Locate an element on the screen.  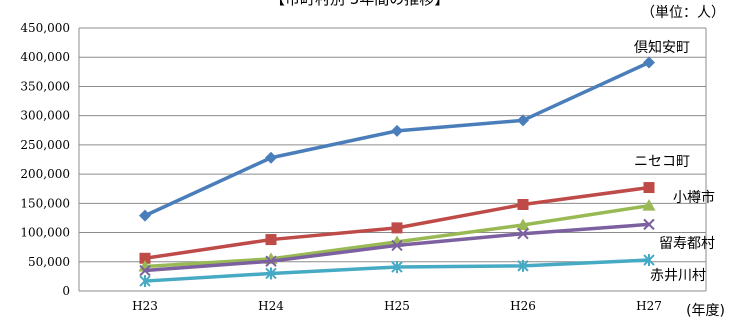
series-label: ニセコ町 is located at coordinates (662, 162).